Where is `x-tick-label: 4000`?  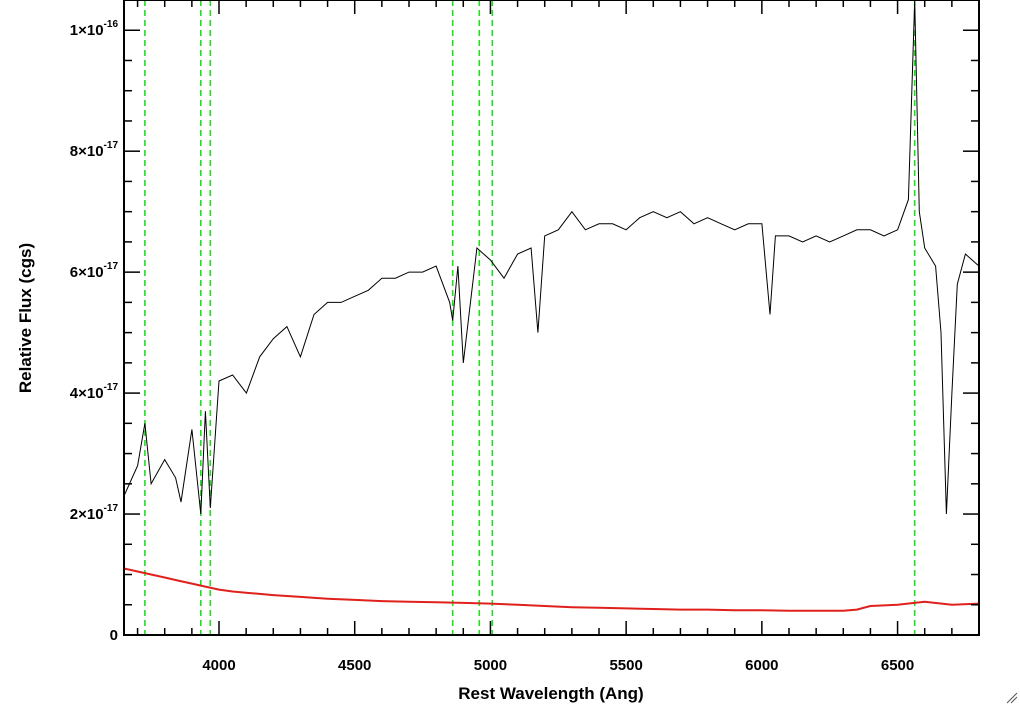
x-tick-label: 4000 is located at coordinates (218, 665).